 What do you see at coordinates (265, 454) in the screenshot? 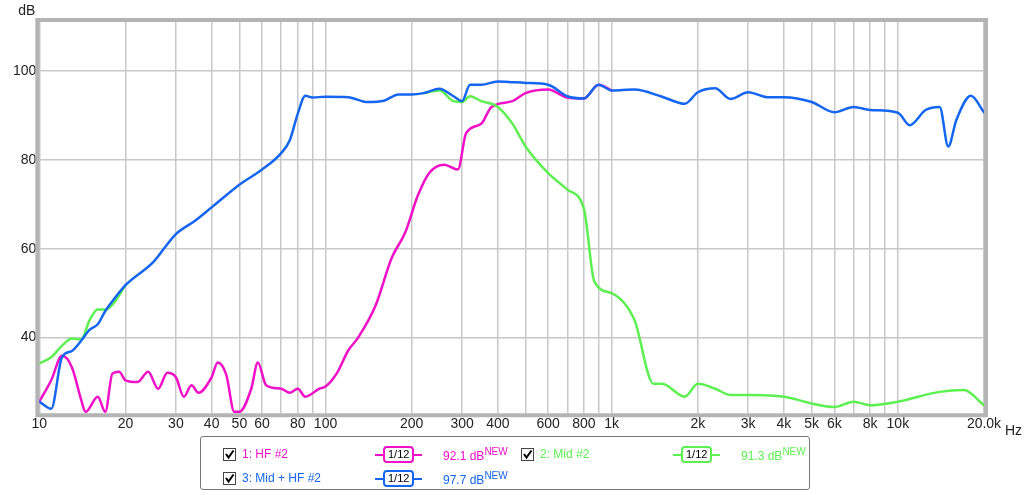
I see `text: 1: HF #2` at bounding box center [265, 454].